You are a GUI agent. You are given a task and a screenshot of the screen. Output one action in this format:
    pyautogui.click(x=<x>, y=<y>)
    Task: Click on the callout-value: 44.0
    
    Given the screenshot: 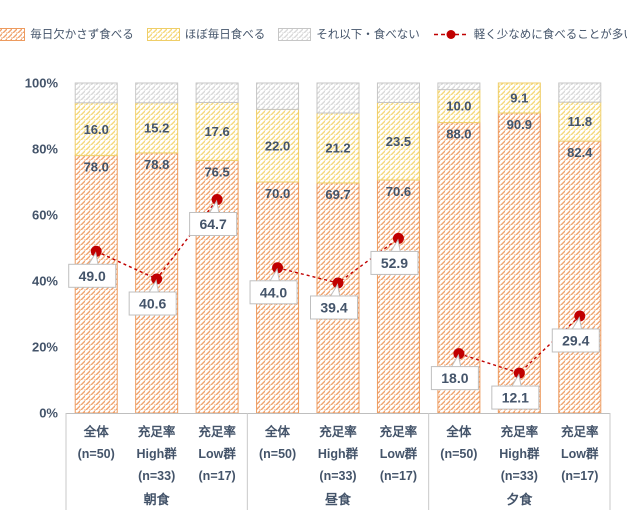 What is the action you would take?
    pyautogui.click(x=273, y=292)
    